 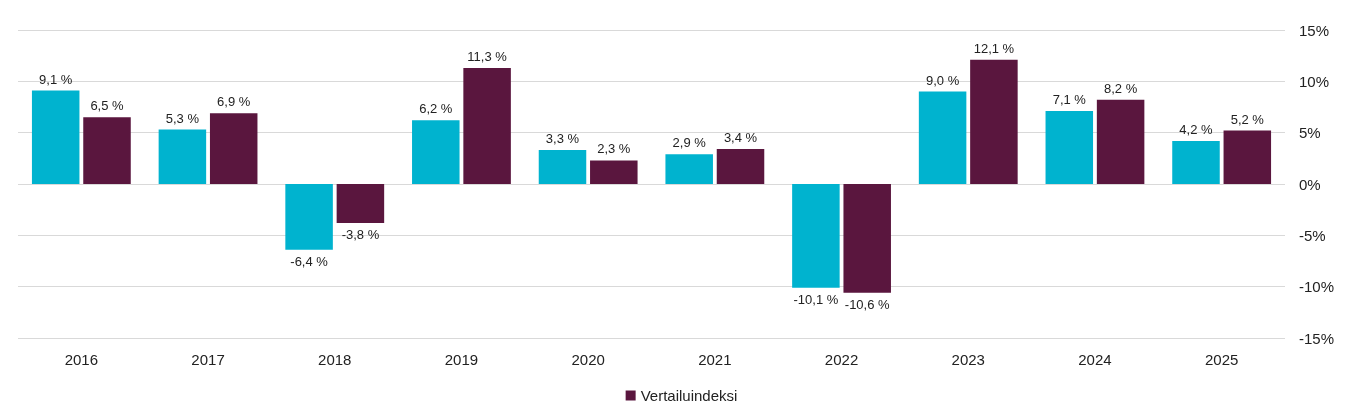 What do you see at coordinates (816, 299) in the screenshot?
I see `data-label: -10,1 %` at bounding box center [816, 299].